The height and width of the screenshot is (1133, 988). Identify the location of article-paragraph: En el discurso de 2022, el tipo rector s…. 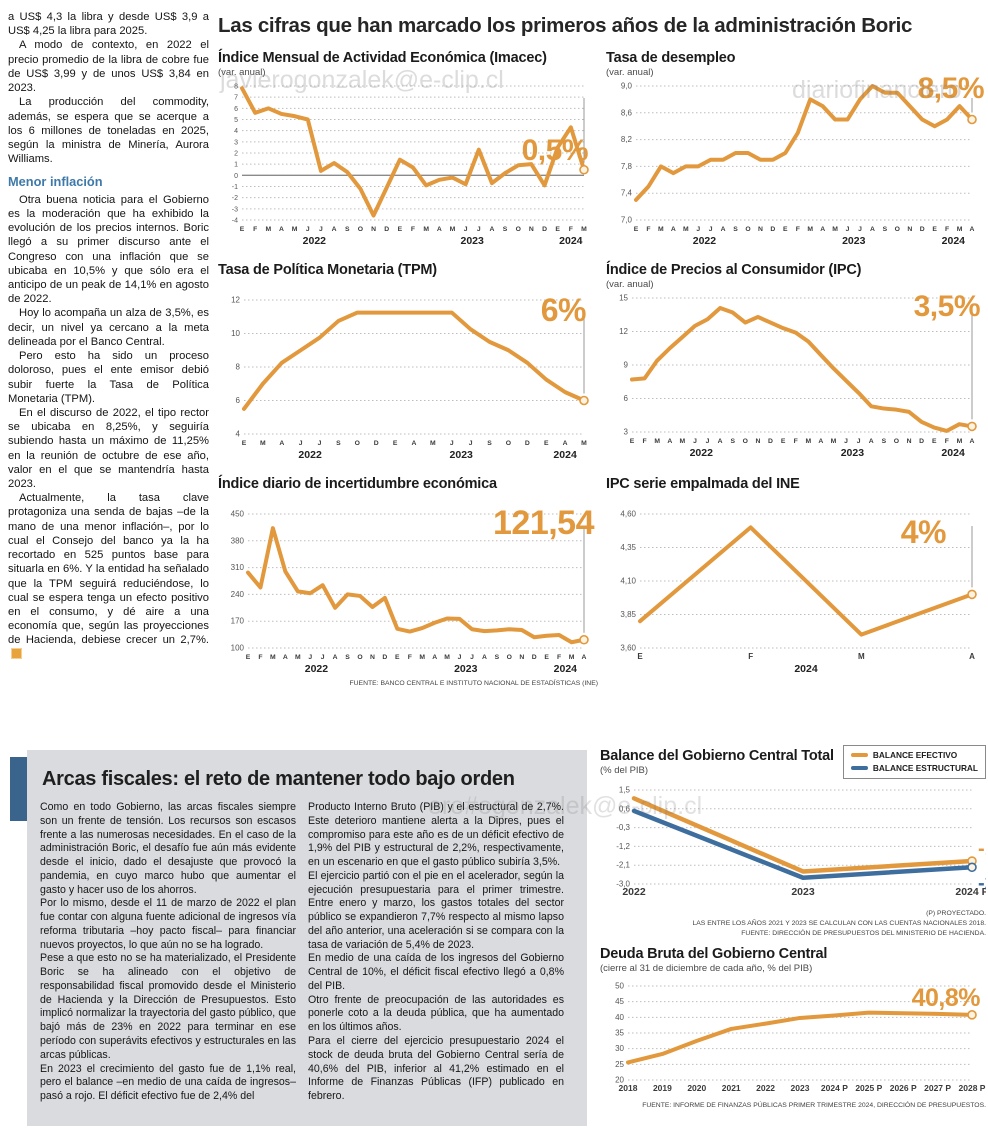
(108, 448).